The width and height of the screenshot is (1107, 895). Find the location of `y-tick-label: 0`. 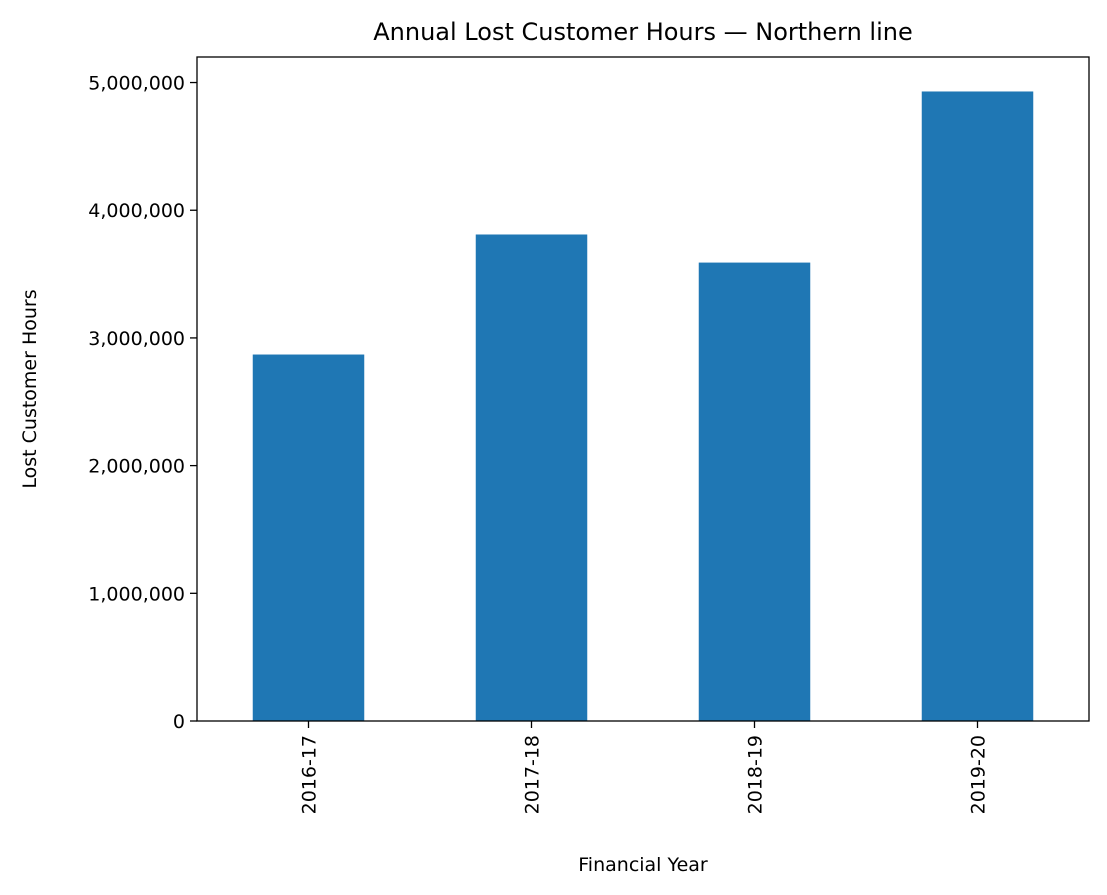

y-tick-label: 0 is located at coordinates (179, 722).